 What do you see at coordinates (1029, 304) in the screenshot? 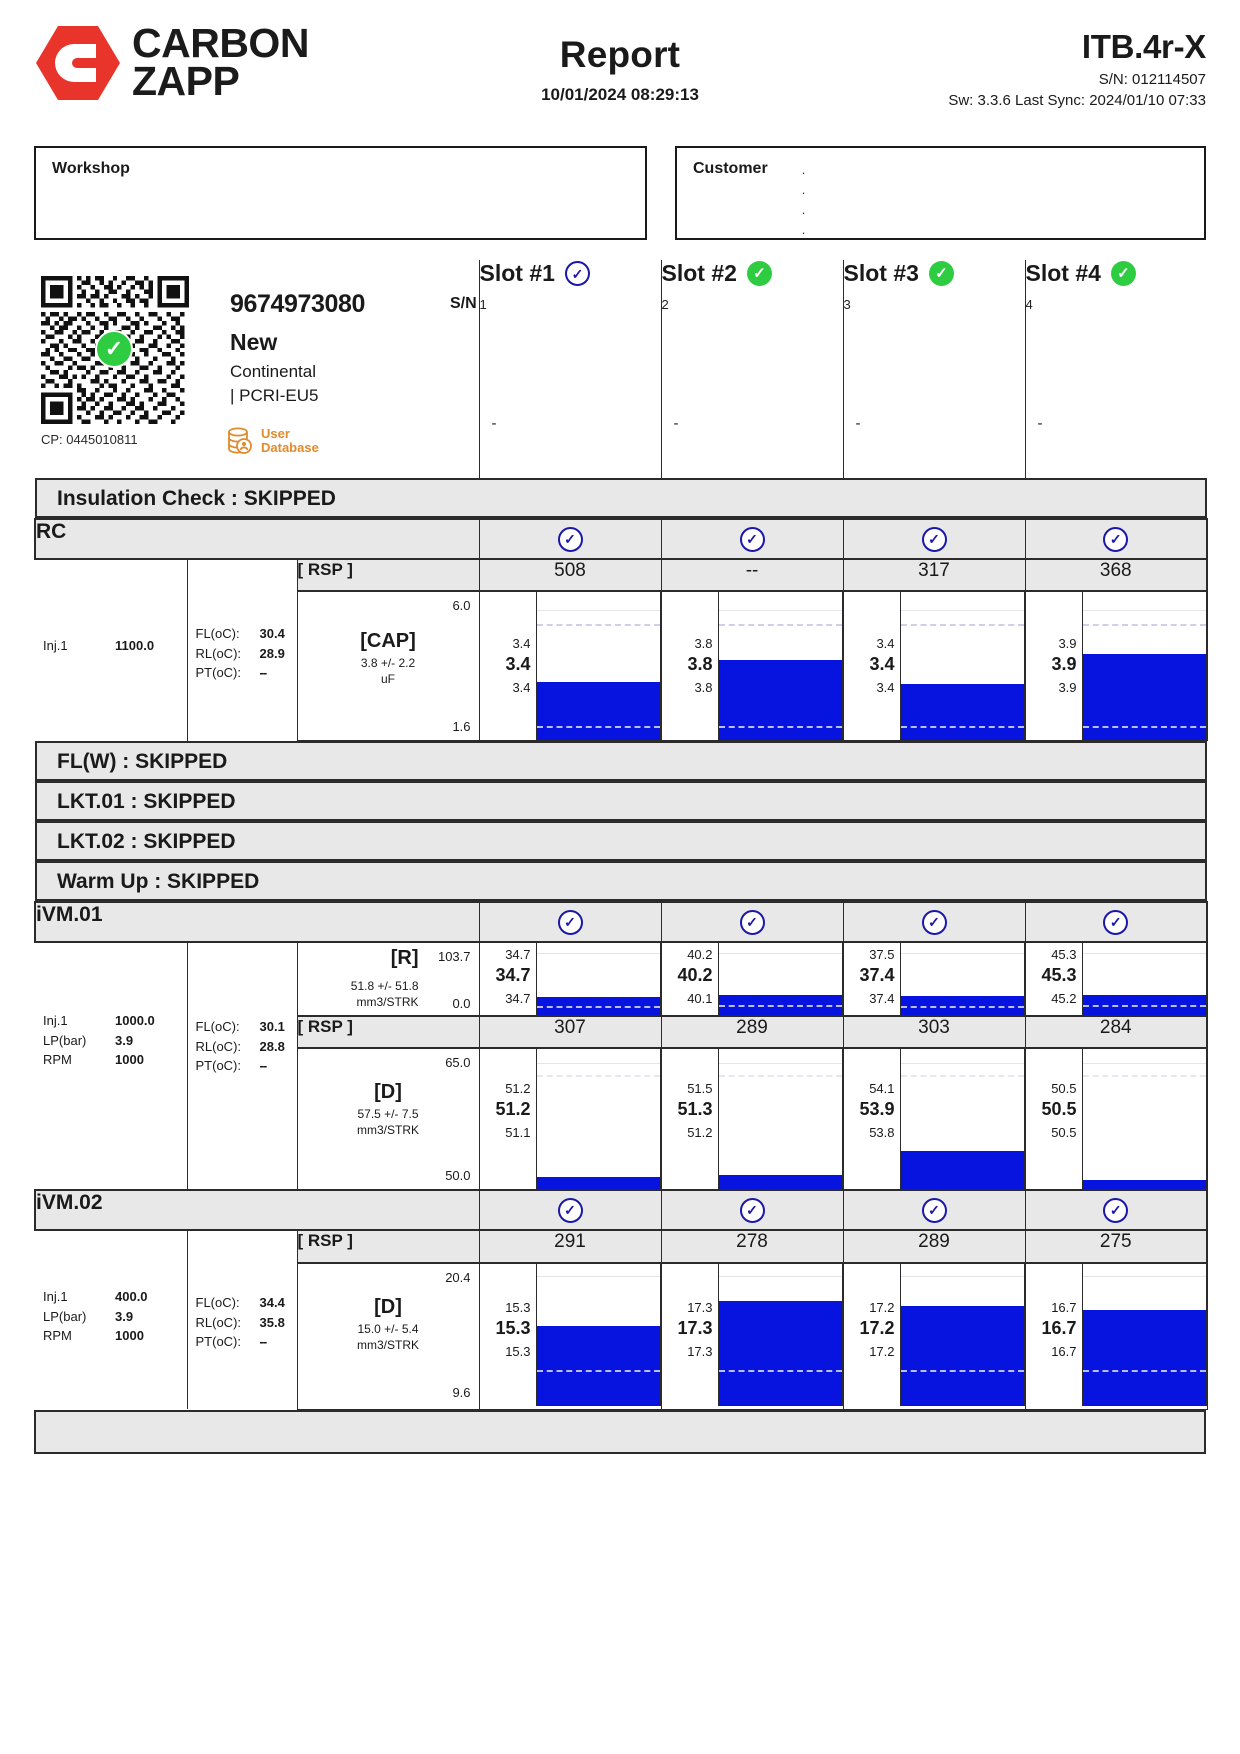
I see `slot-number: 4` at bounding box center [1029, 304].